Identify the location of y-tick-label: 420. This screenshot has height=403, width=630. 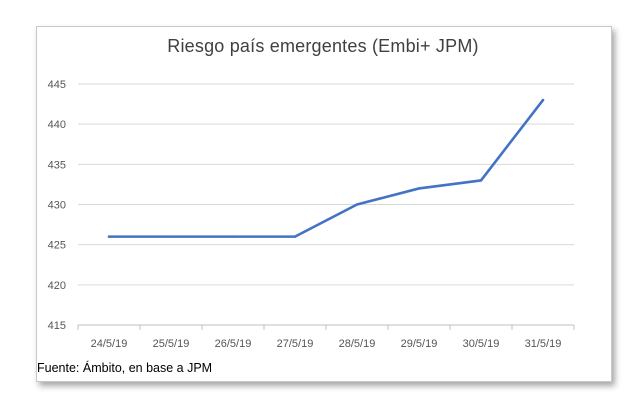
(57, 286).